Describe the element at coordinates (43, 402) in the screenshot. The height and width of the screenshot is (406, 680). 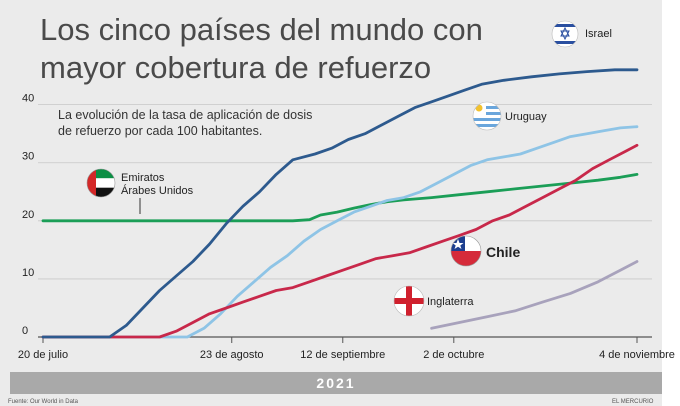
I see `source-note: Fuente: Our World in Data` at that location.